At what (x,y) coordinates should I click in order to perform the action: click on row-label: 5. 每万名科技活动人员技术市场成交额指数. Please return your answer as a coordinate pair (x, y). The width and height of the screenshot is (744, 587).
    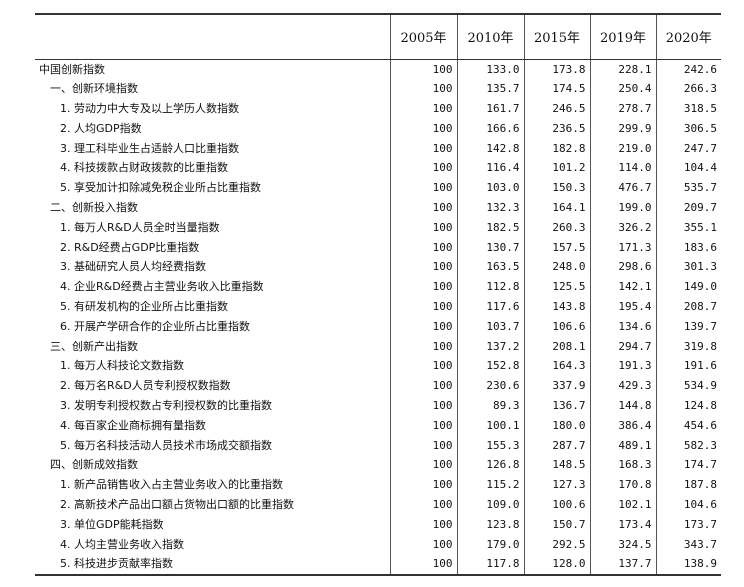
    Looking at the image, I should click on (166, 445).